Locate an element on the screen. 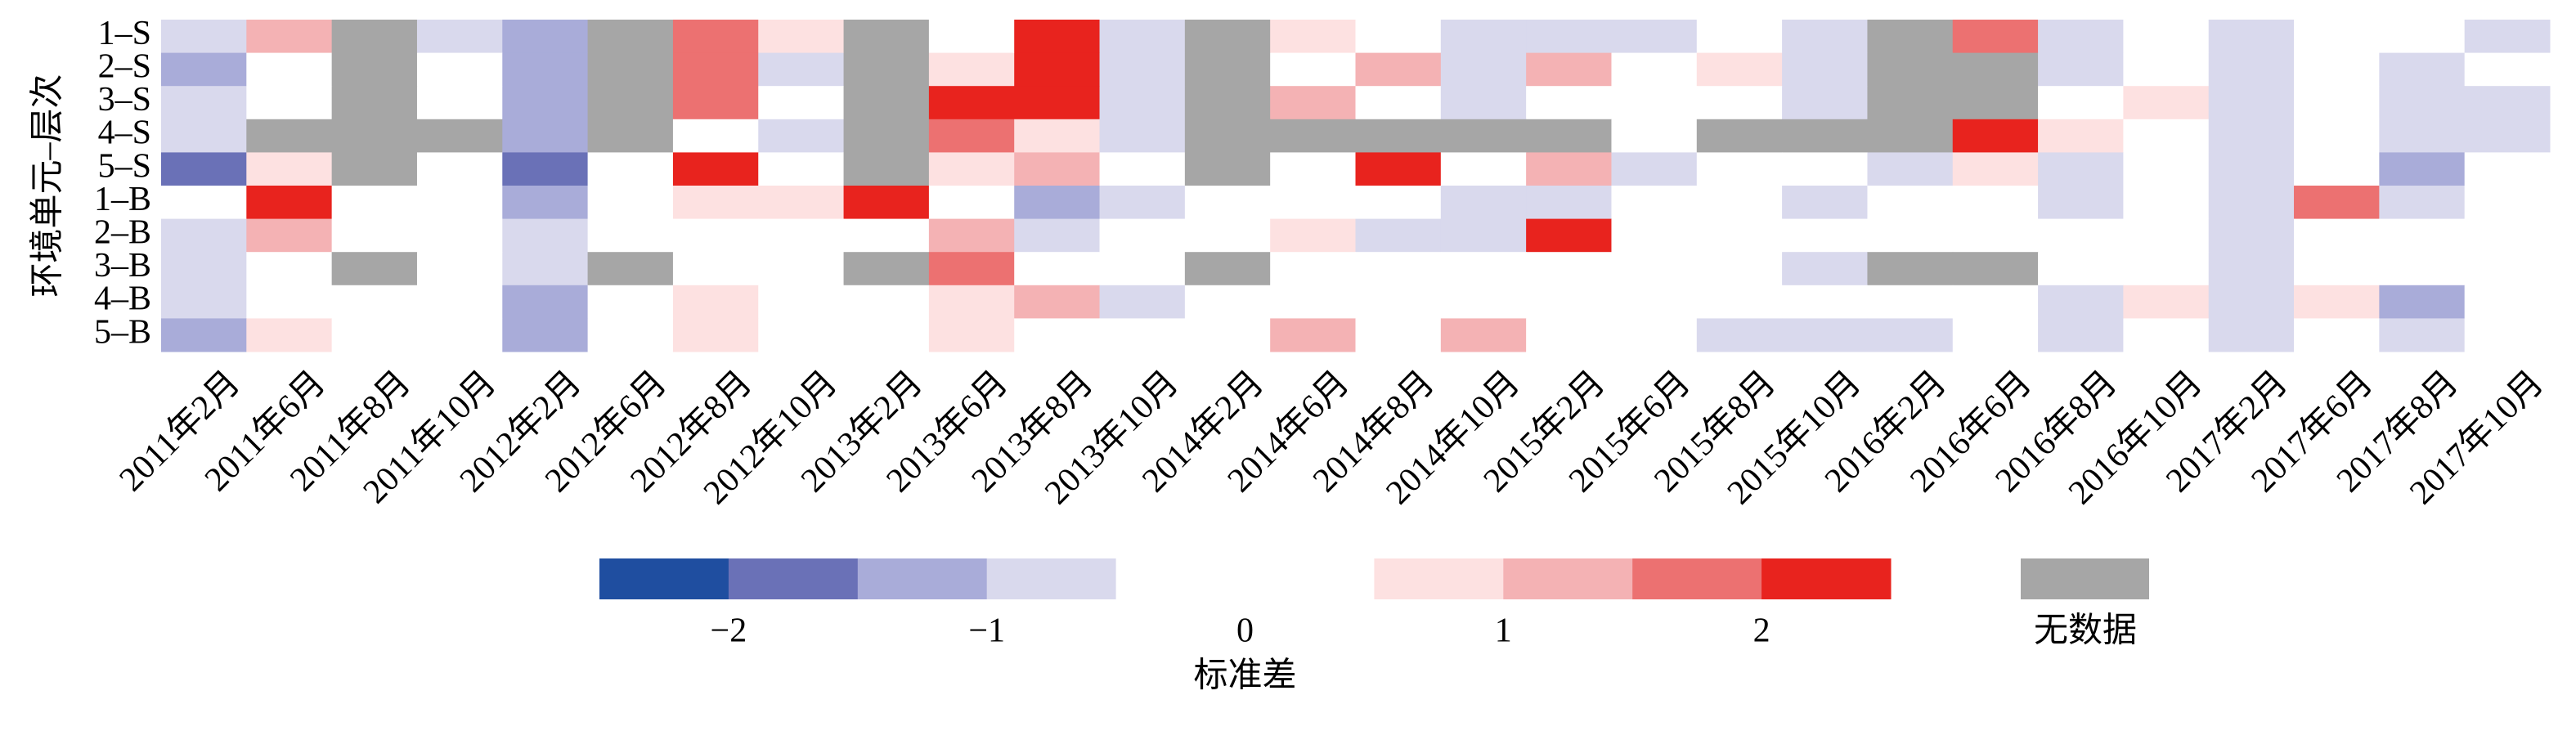  y-tick-label: 1–S is located at coordinates (125, 33).